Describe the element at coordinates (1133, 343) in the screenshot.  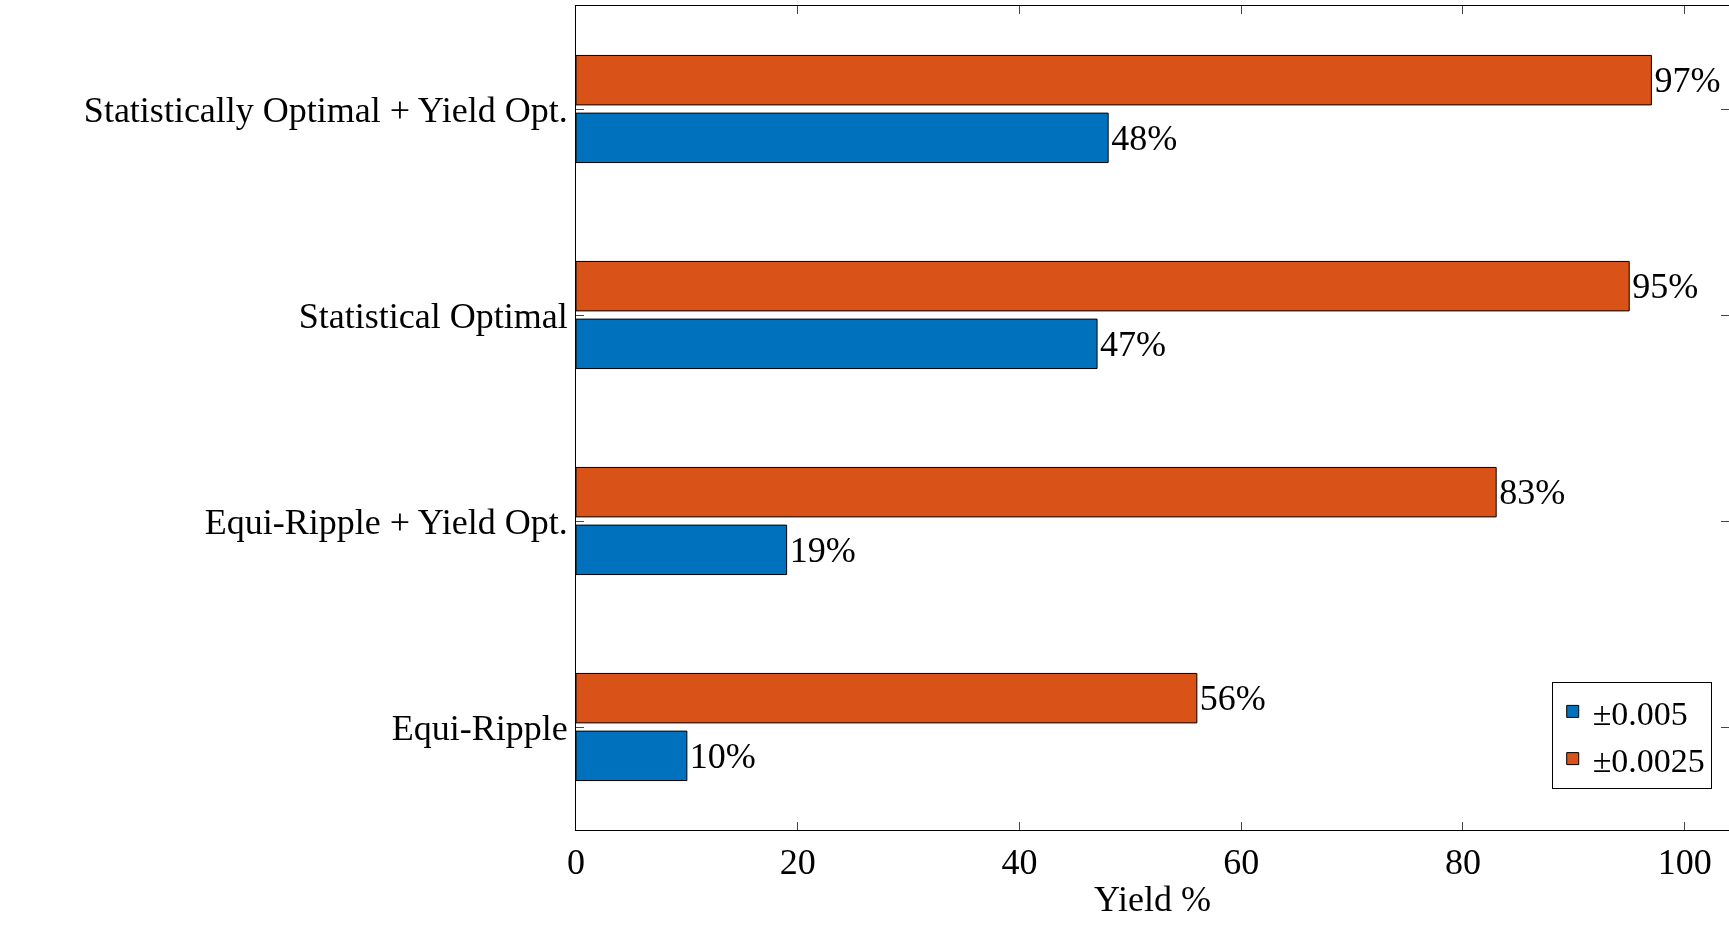
I see `data-label: 47%` at that location.